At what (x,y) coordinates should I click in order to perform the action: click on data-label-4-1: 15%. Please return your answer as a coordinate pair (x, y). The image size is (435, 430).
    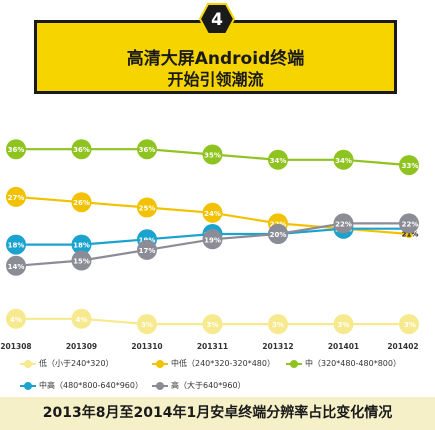
    Looking at the image, I should click on (81, 262).